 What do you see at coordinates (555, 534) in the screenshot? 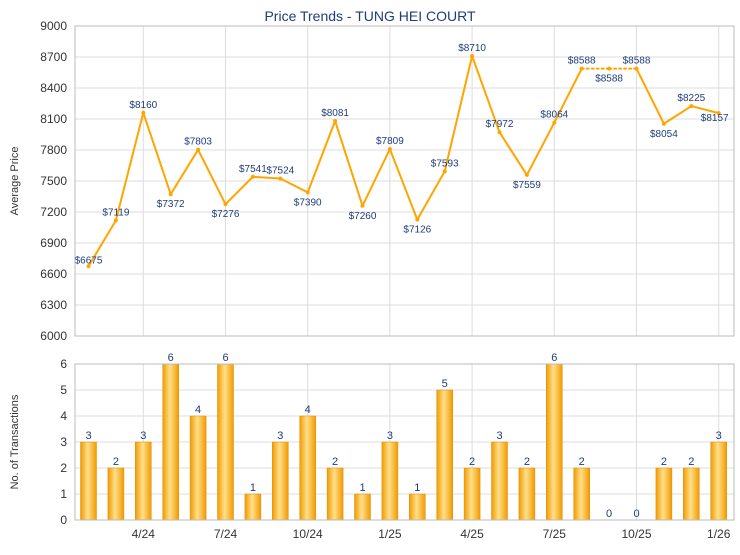
I see `x-tick-label: 7/25` at bounding box center [555, 534].